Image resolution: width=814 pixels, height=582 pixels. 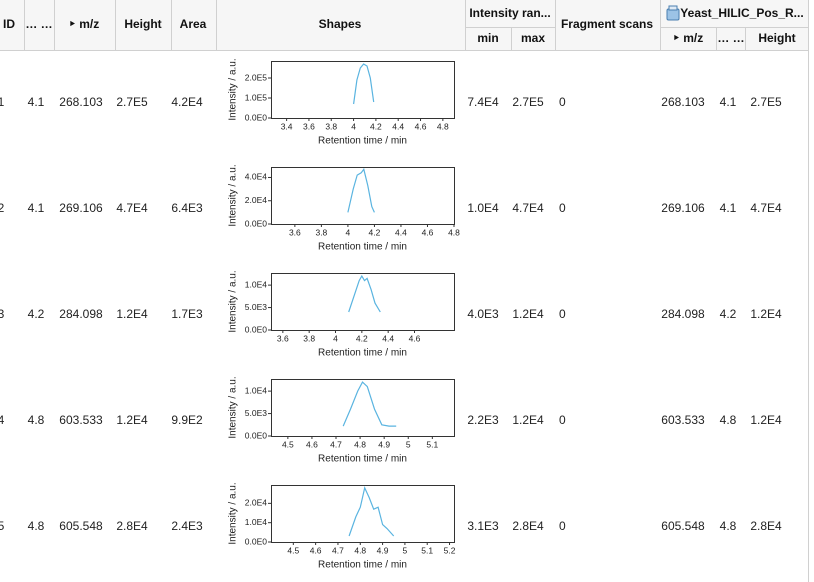 I want to click on cell: 284.098, so click(x=683, y=314).